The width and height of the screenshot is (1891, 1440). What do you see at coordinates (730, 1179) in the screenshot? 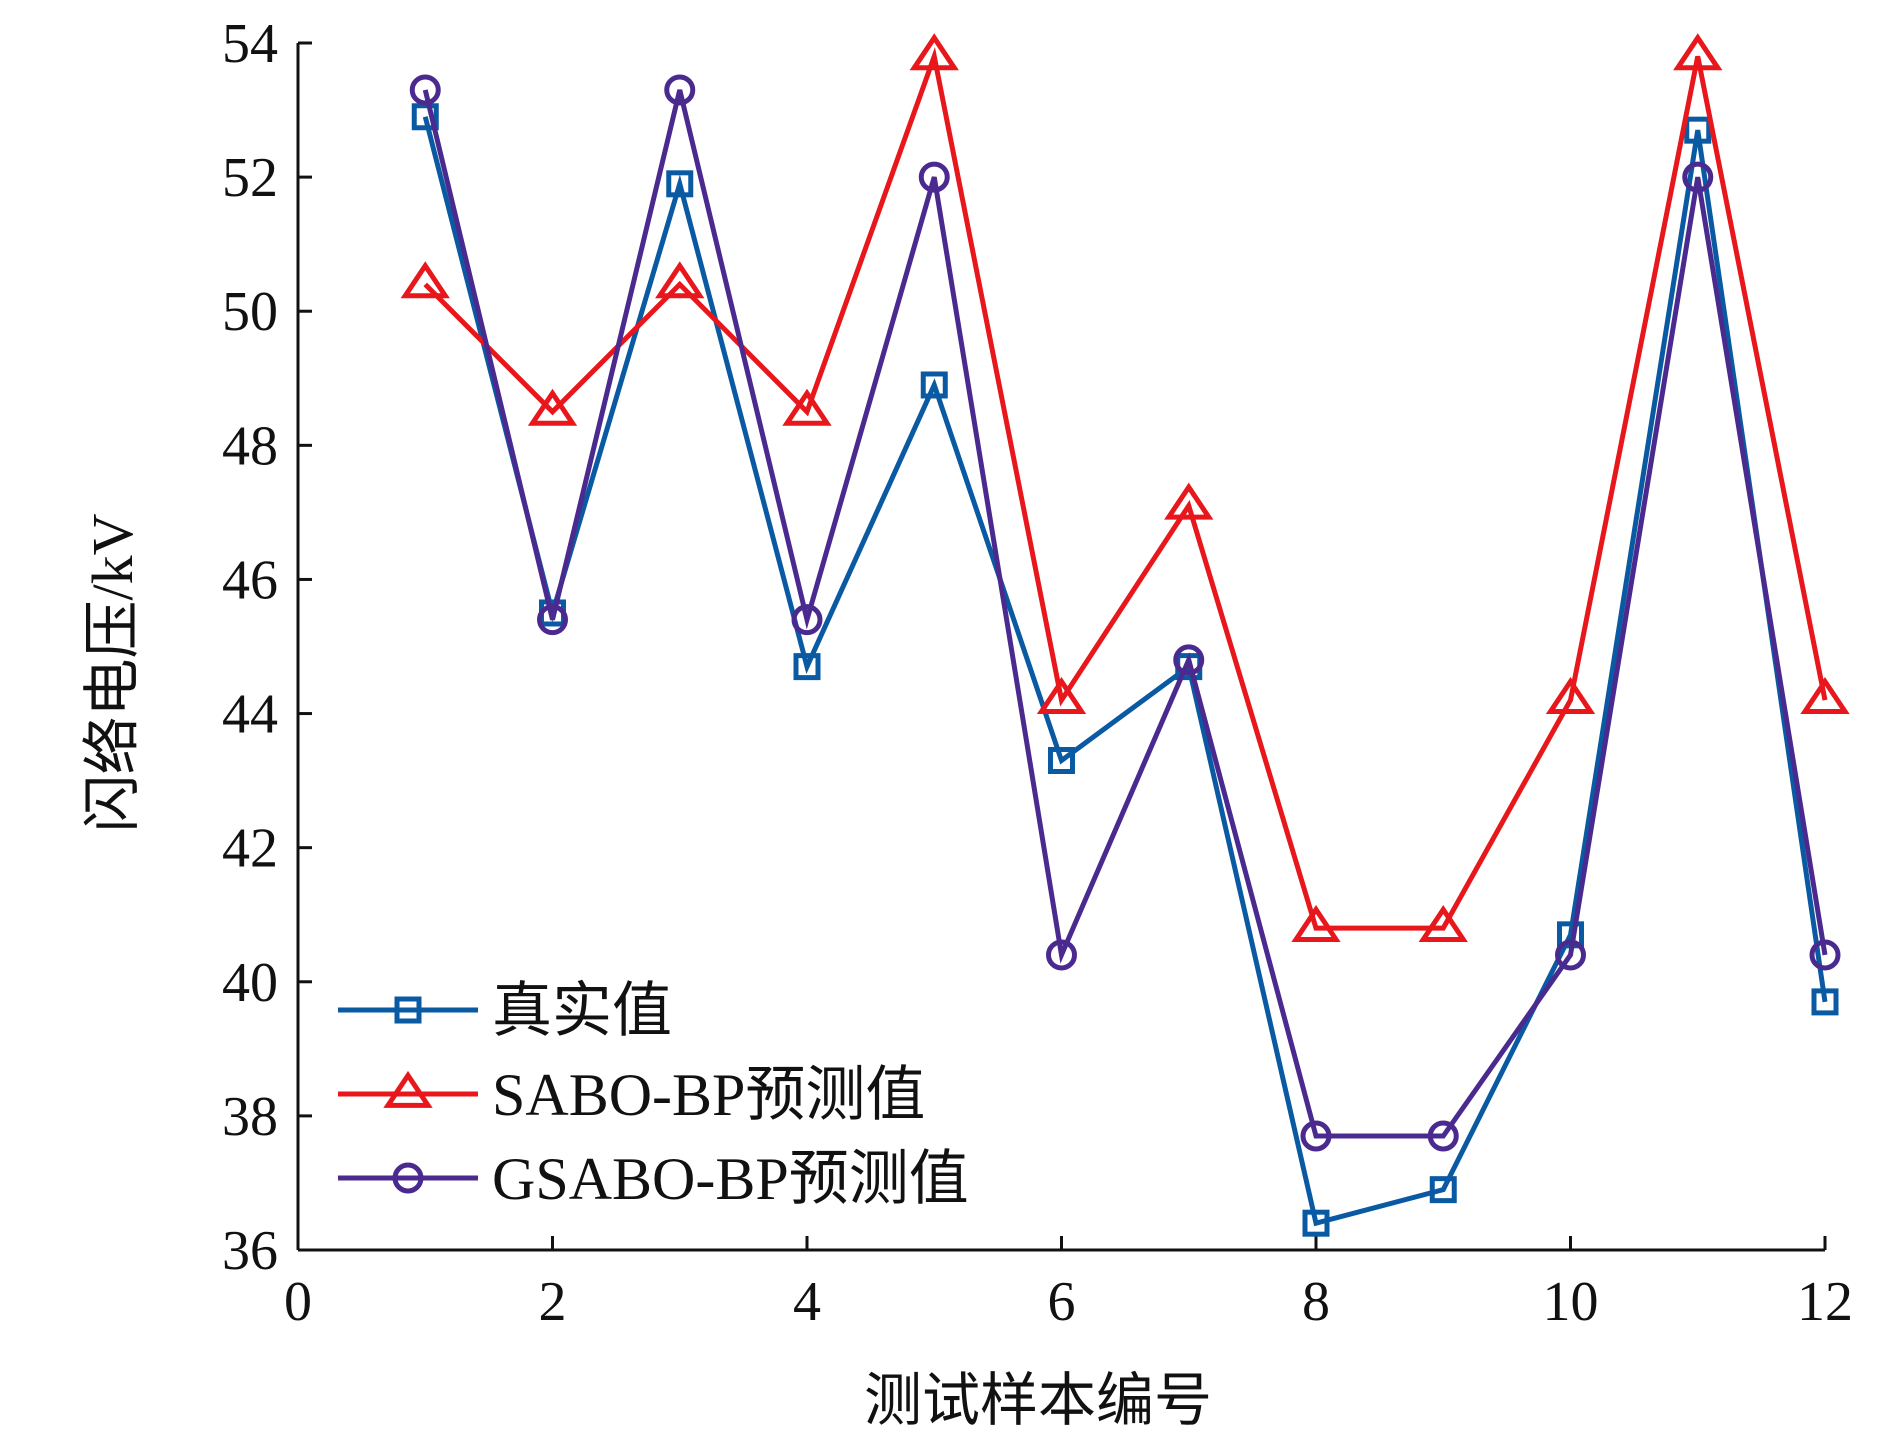
I see `legend-label: GSABO-BP预测值` at bounding box center [730, 1179].